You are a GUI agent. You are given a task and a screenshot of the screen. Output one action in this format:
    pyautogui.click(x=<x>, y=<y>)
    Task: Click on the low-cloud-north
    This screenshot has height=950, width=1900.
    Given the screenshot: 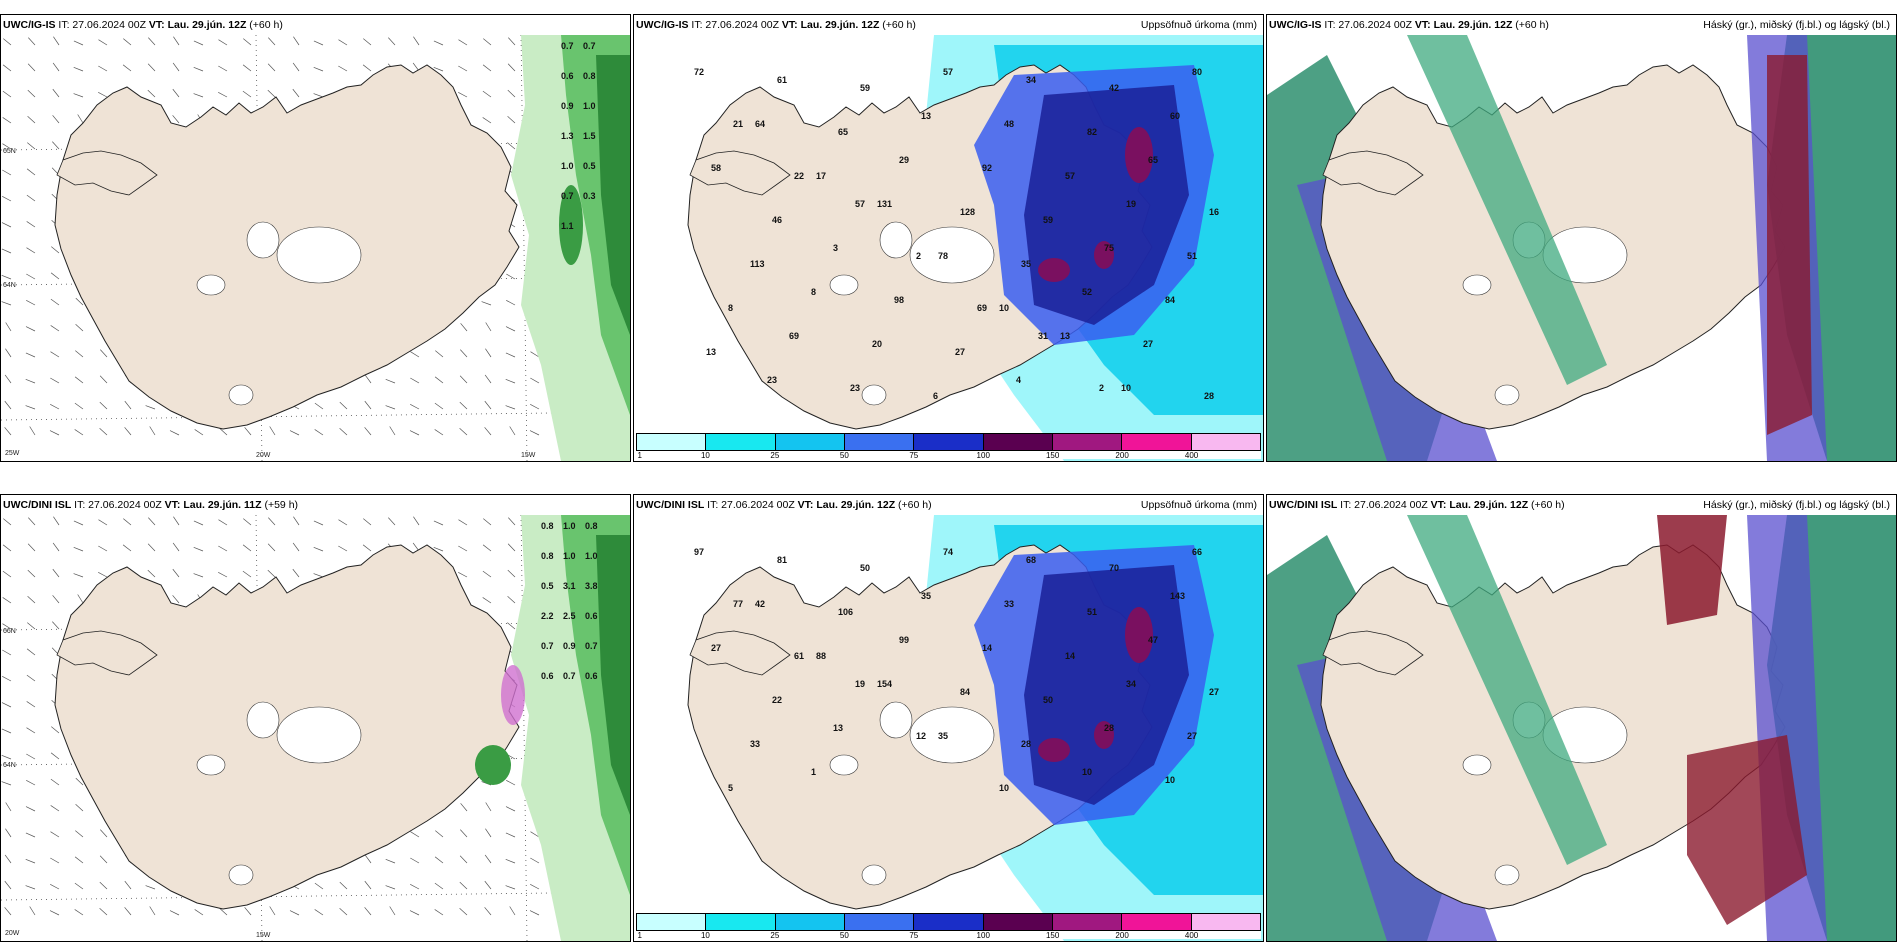 What is the action you would take?
    pyautogui.click(x=1692, y=570)
    